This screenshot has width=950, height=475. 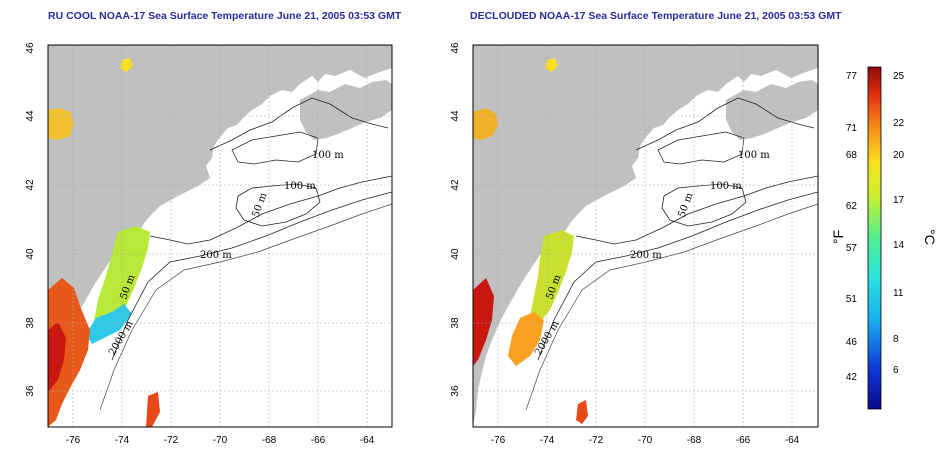 I want to click on unit-celsius: °C, so click(x=930, y=237).